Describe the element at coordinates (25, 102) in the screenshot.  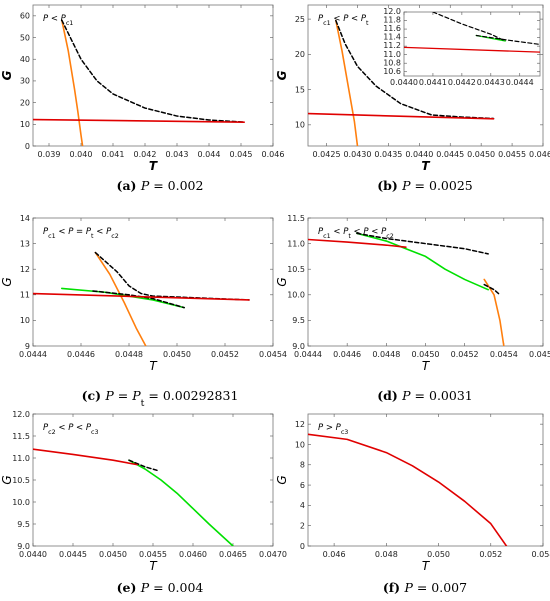
I see `y-tick-label: 20` at that location.